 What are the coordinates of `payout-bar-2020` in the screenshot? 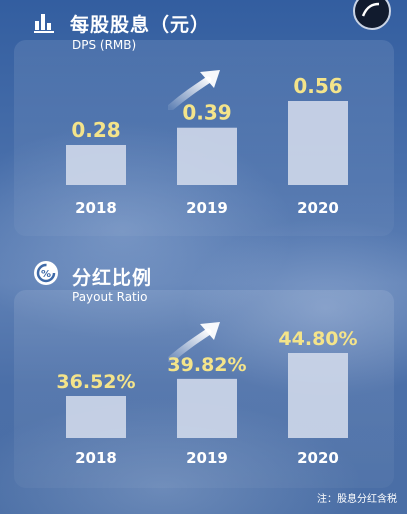 It's located at (318, 395).